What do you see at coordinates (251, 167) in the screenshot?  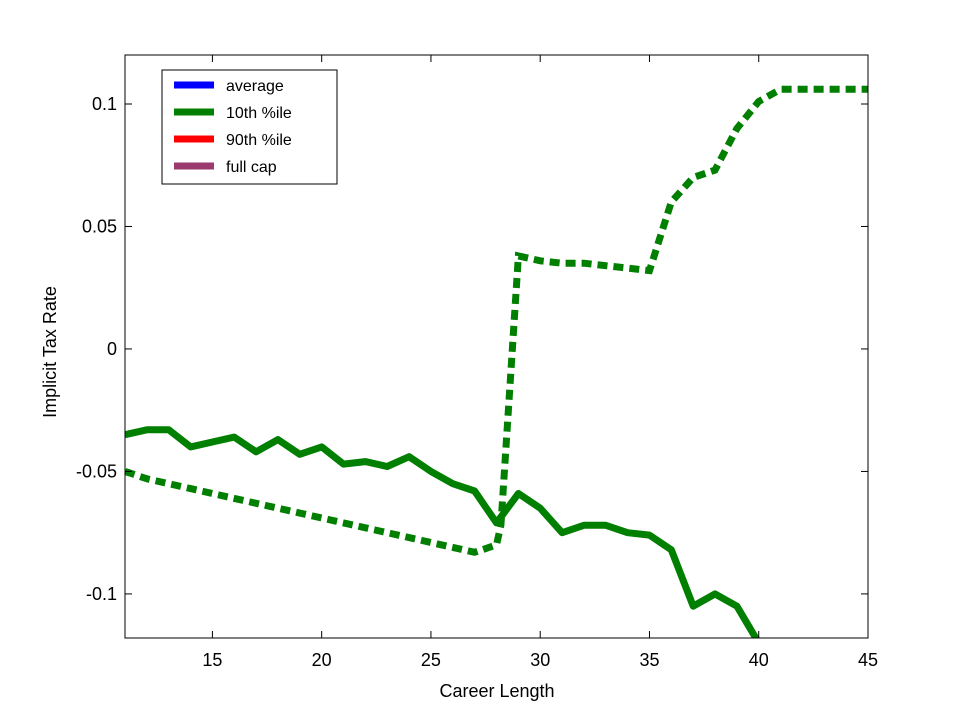 I see `legend-label: full cap` at bounding box center [251, 167].